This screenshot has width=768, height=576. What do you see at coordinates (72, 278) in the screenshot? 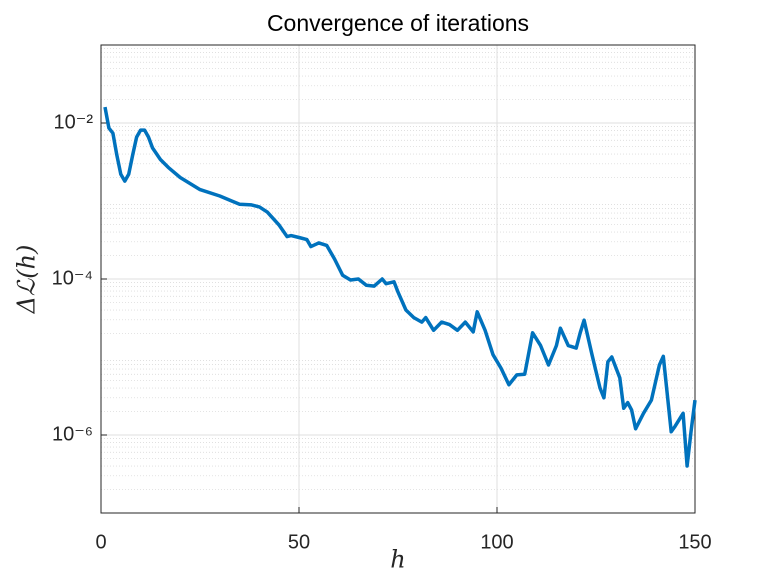
I see `y-tick-label: 10⁻⁴` at bounding box center [72, 278].